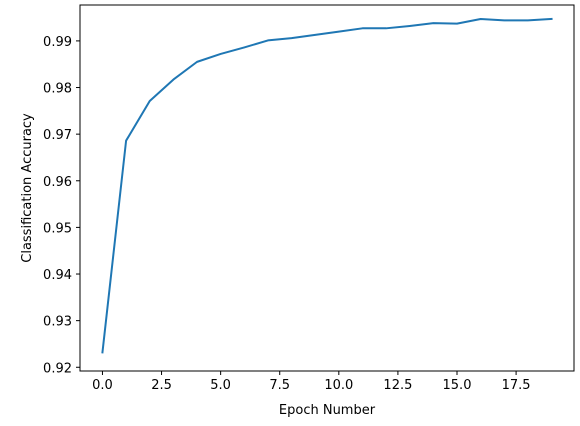 Image resolution: width=580 pixels, height=426 pixels. Describe the element at coordinates (57, 322) in the screenshot. I see `y-tick-label: 0.93` at that location.